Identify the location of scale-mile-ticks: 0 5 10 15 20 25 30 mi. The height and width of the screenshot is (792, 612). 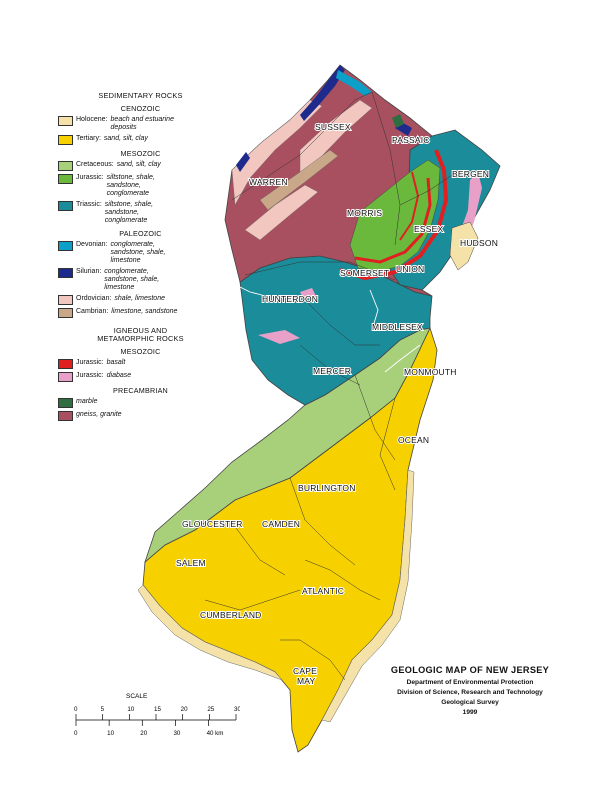
(157, 713).